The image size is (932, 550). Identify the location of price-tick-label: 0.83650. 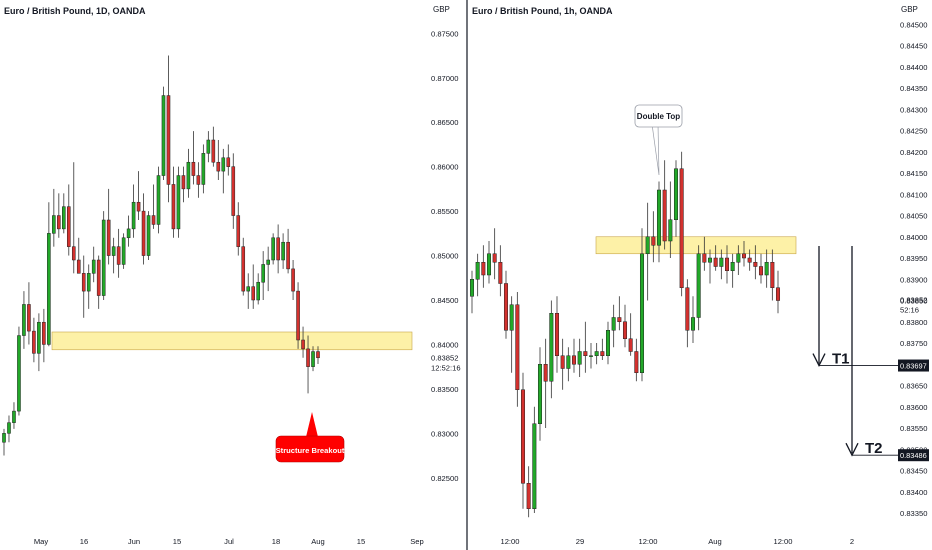
(913, 386).